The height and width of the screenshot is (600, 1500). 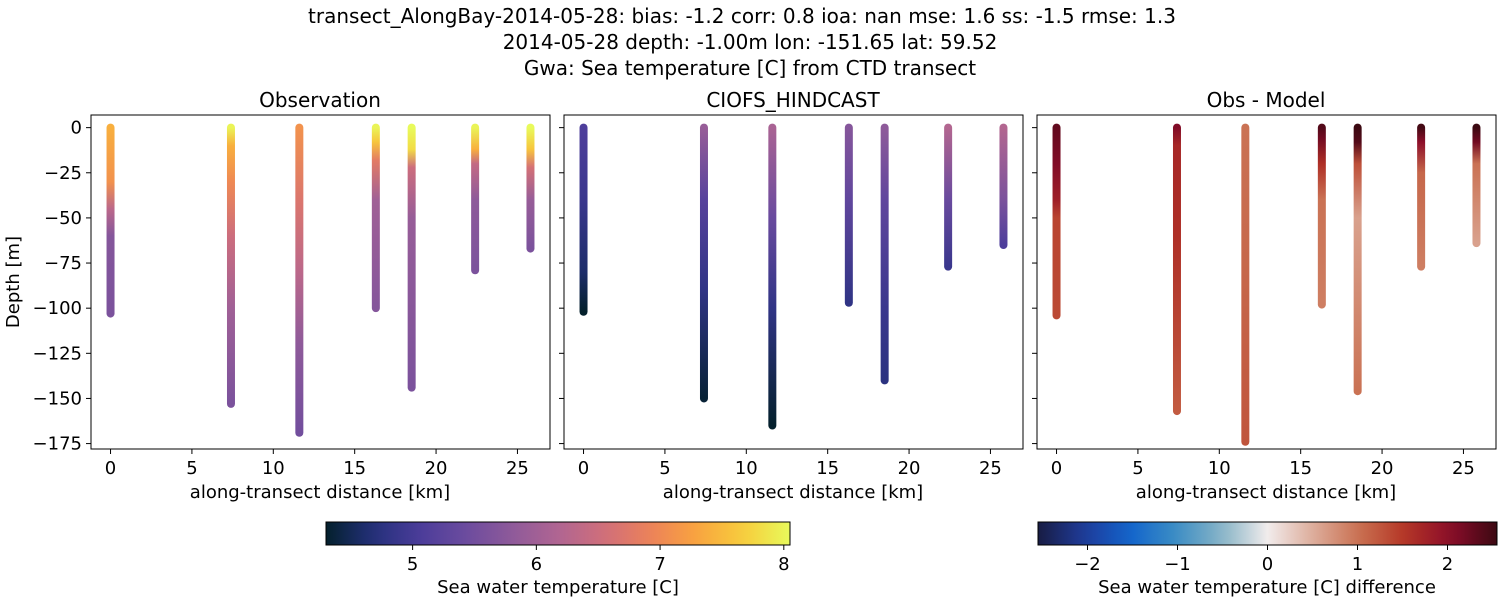 What do you see at coordinates (57, 398) in the screenshot?
I see `y-tick-label: −150` at bounding box center [57, 398].